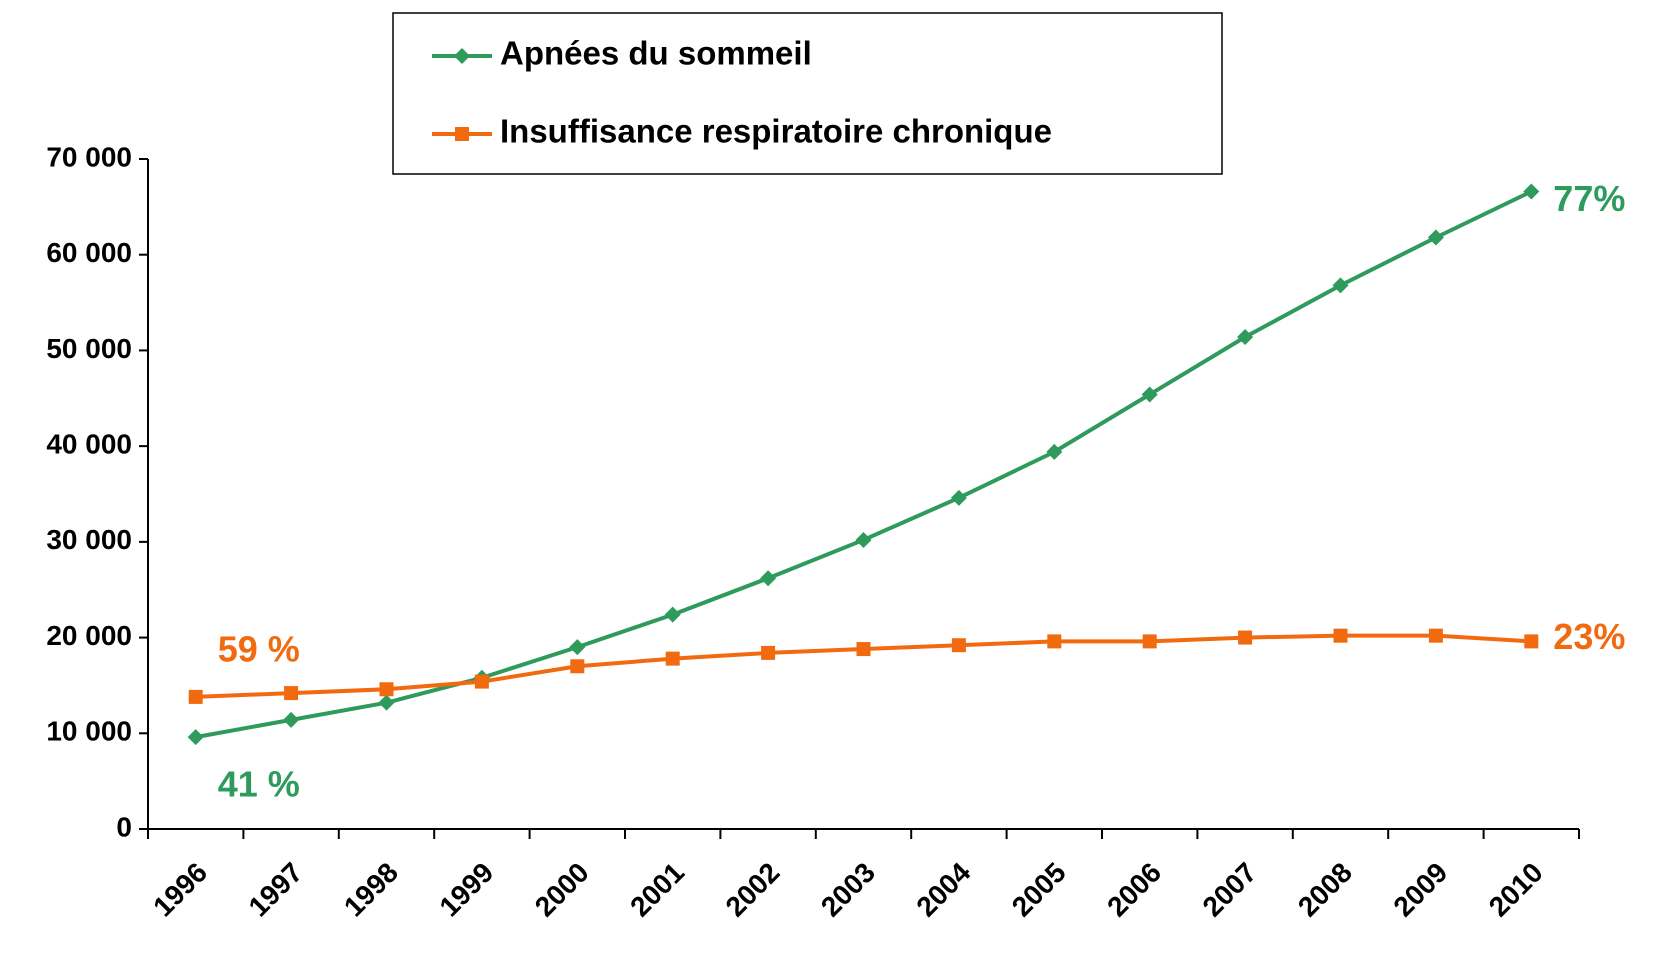  What do you see at coordinates (1230, 890) in the screenshot?
I see `x-tick-label: 2007` at bounding box center [1230, 890].